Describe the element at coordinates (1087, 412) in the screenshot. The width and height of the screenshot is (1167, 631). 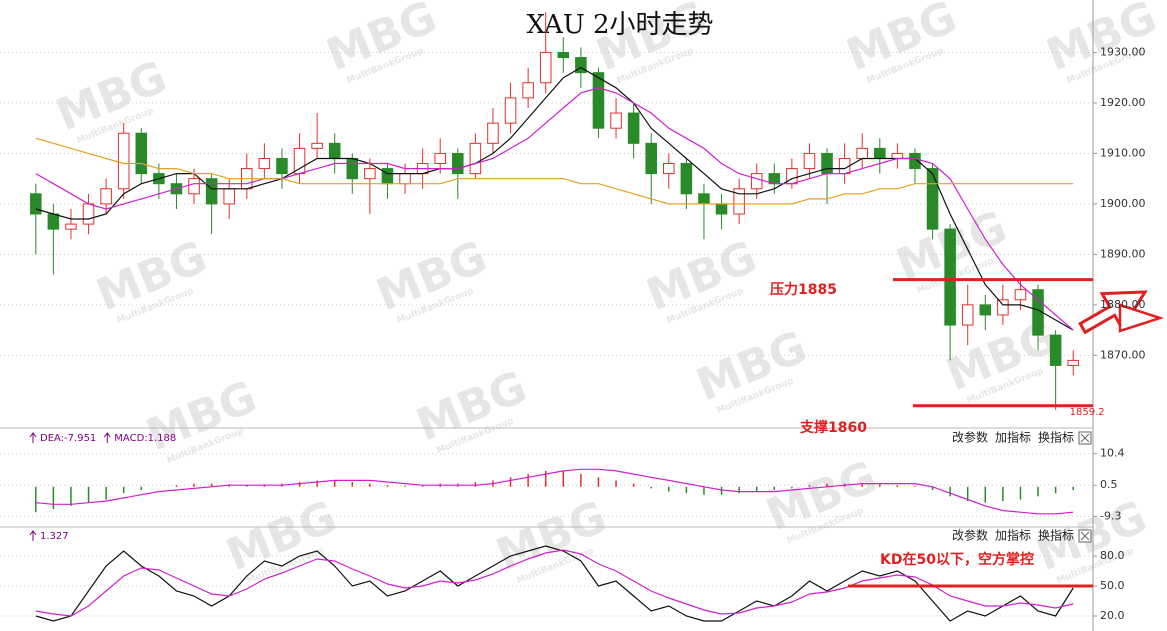
I see `low-label: 1859.2` at that location.